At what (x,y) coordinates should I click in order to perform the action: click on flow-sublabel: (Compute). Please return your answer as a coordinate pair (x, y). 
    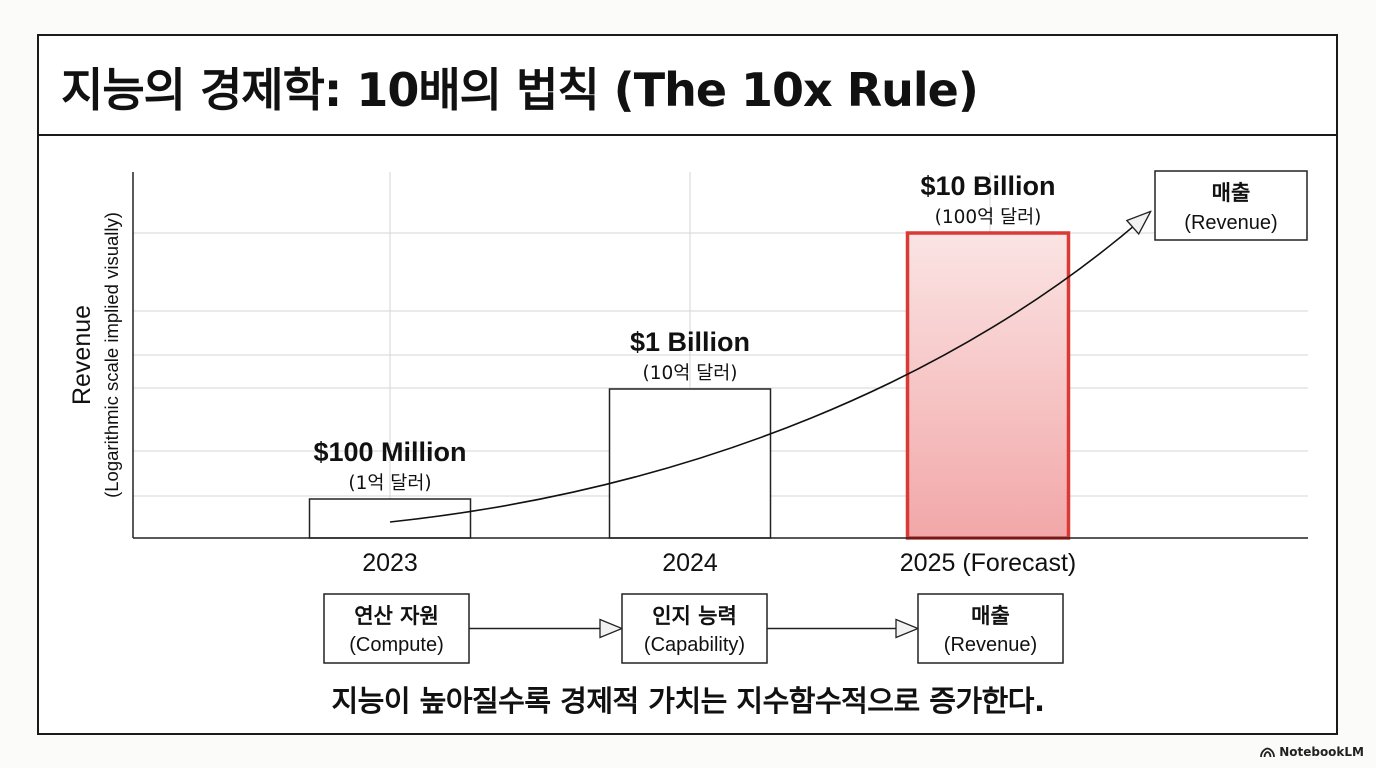
    Looking at the image, I should click on (396, 645).